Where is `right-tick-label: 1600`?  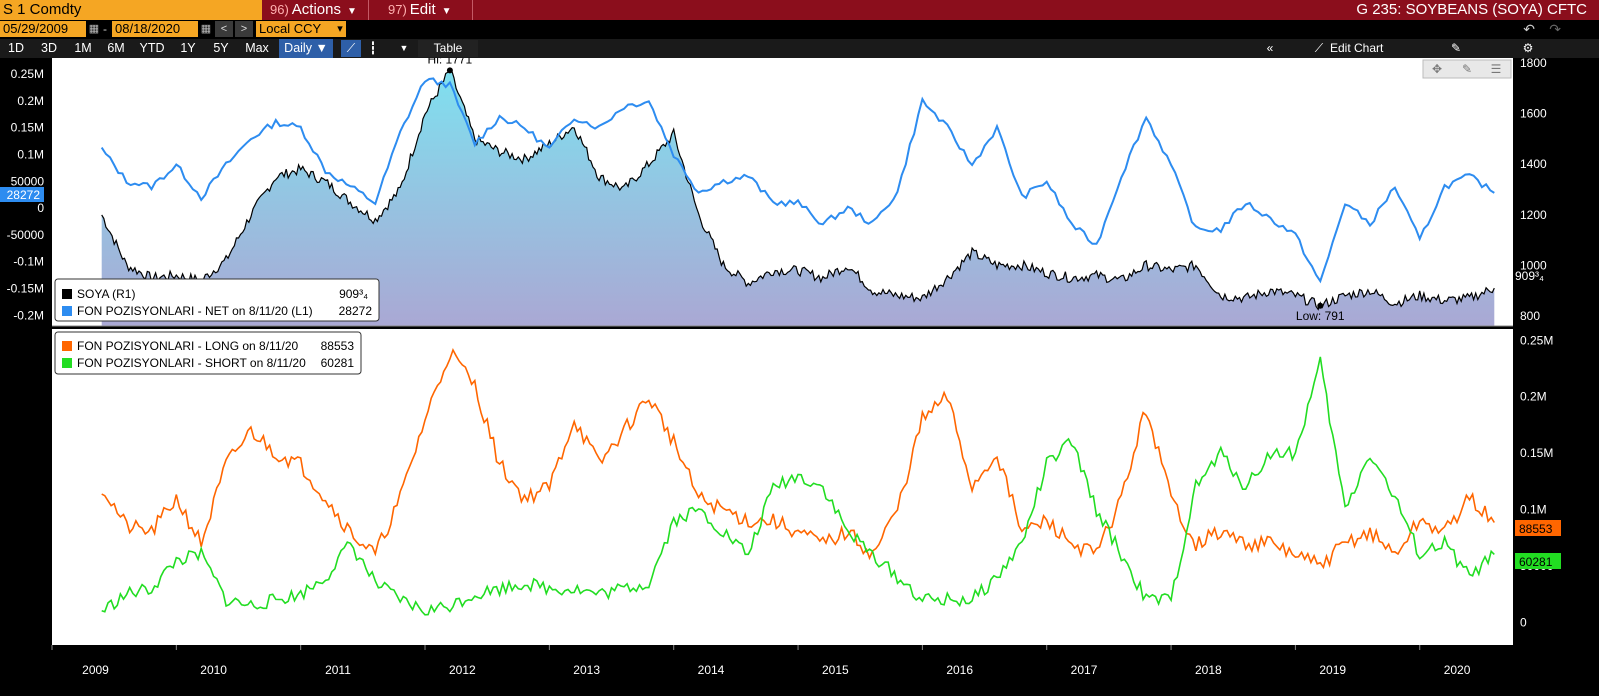
right-tick-label: 1600 is located at coordinates (1533, 114).